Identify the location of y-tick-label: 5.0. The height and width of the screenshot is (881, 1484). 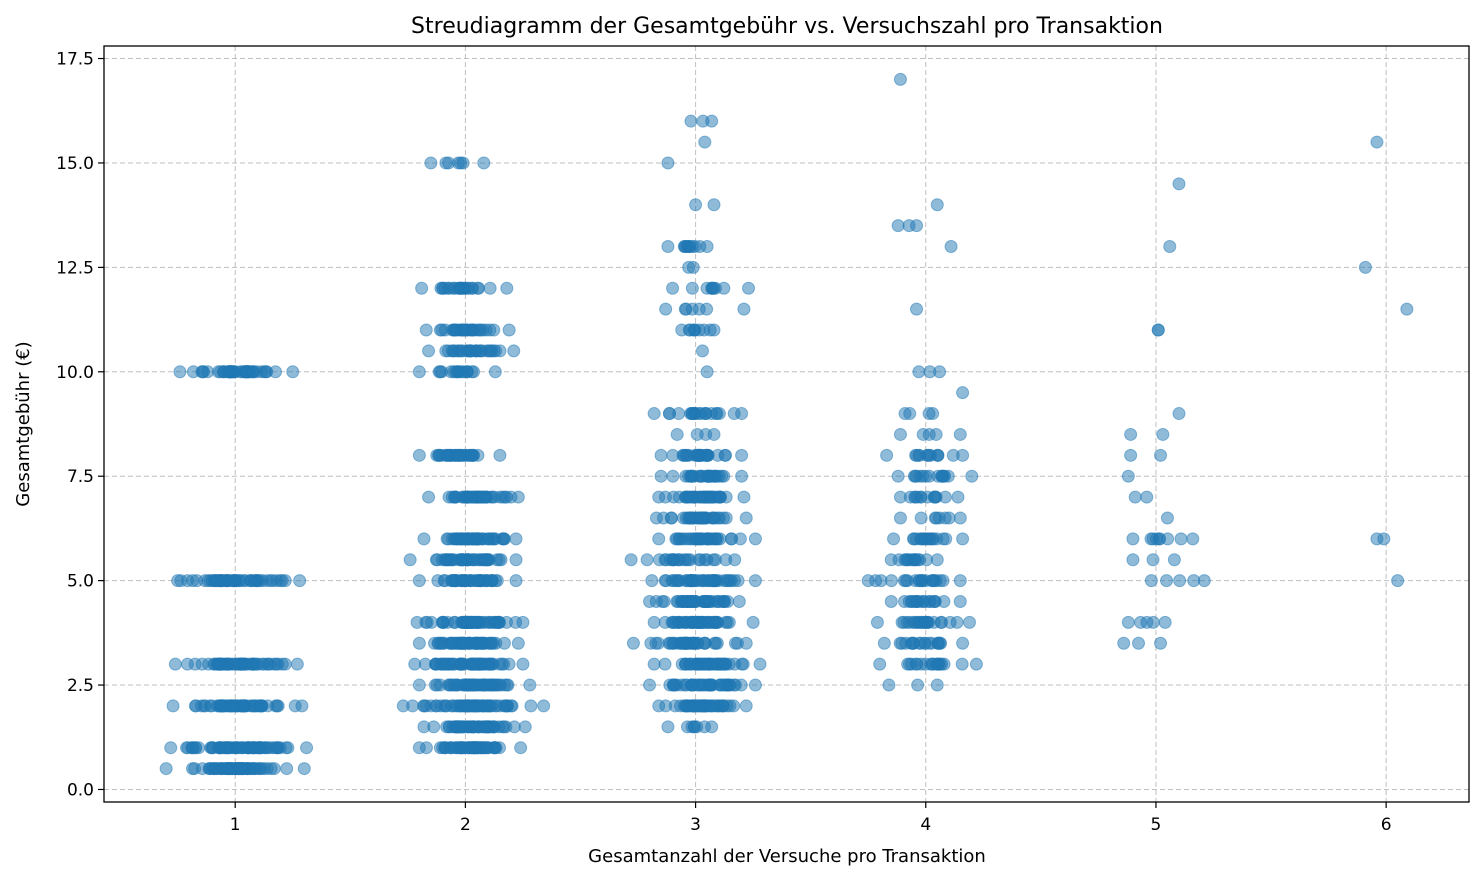
(80, 582).